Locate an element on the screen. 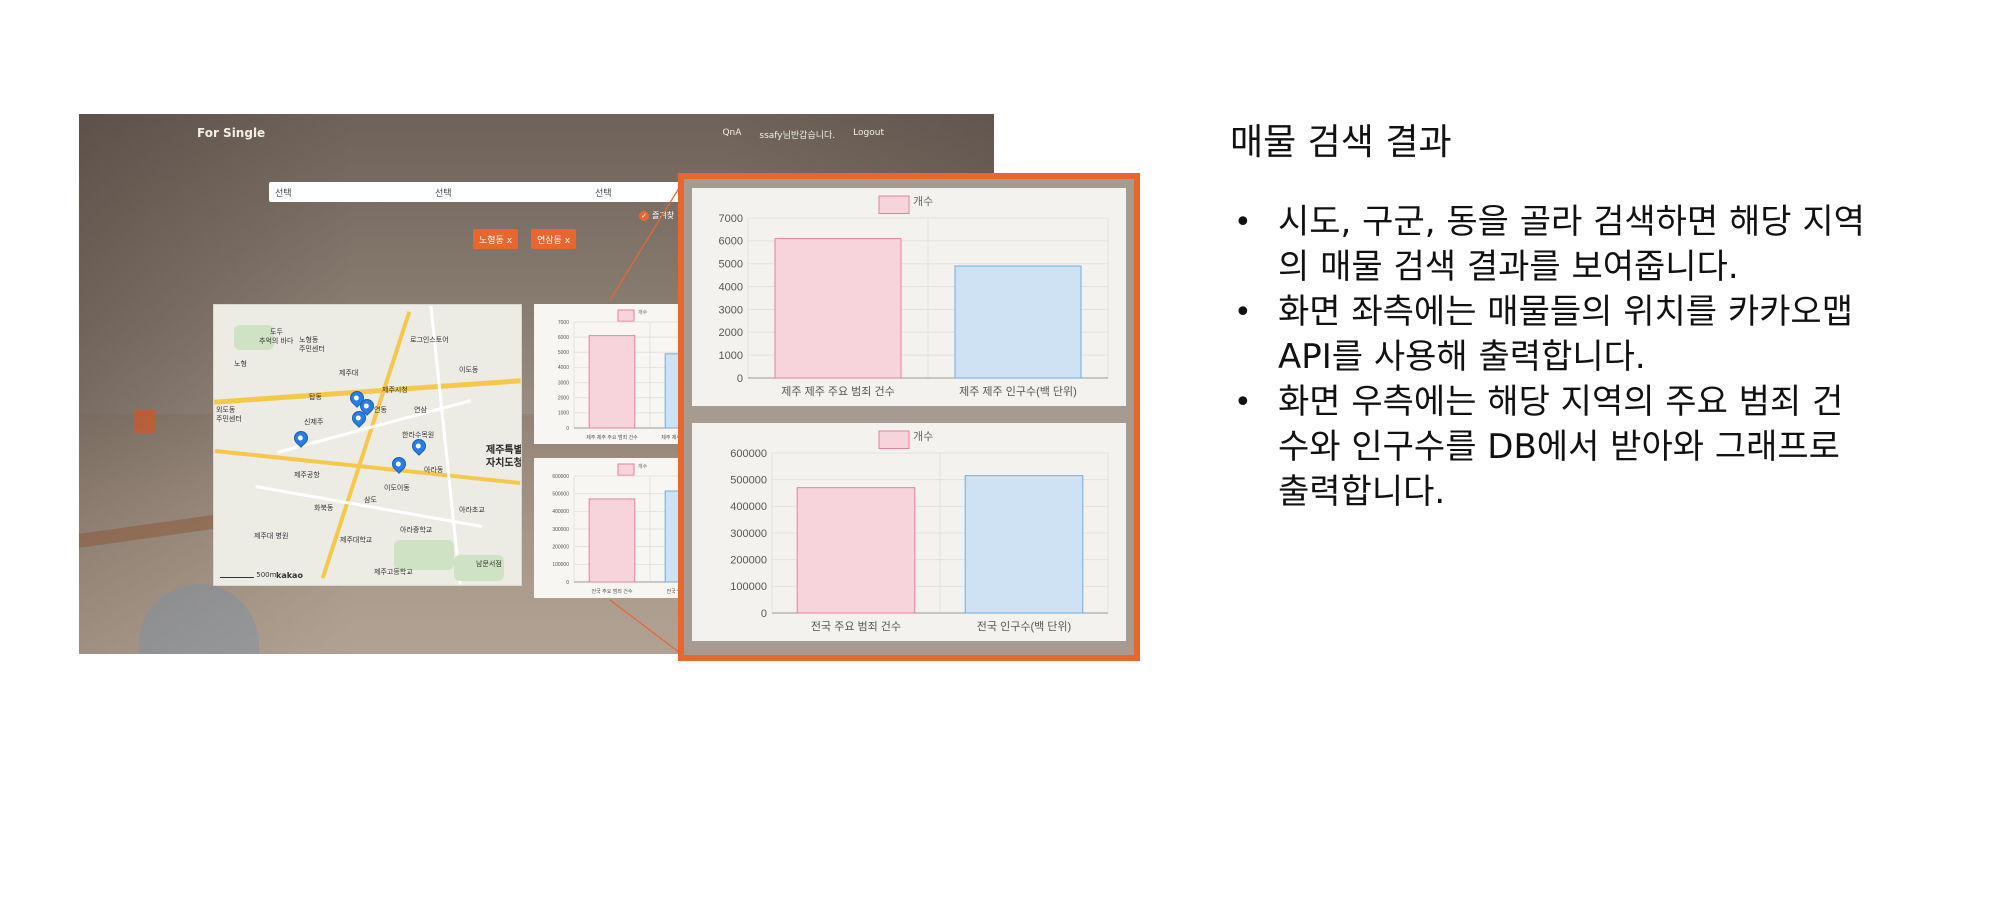 This screenshot has height=918, width=2000. map-label: 도두 is located at coordinates (276, 332).